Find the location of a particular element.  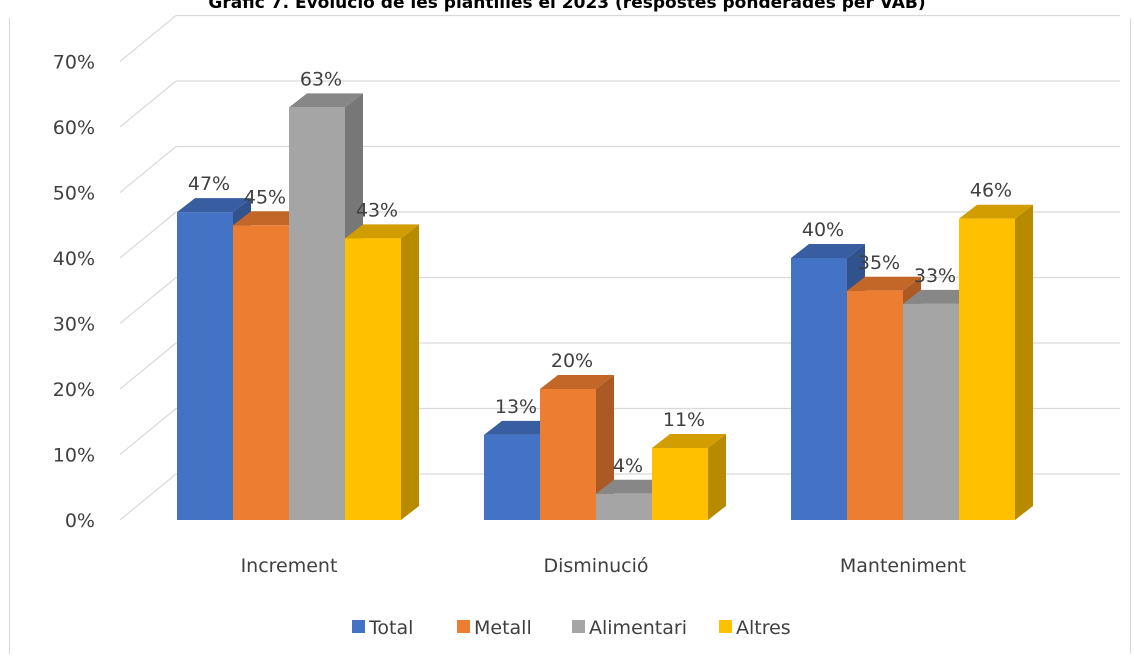

data-label: 33% is located at coordinates (935, 276).